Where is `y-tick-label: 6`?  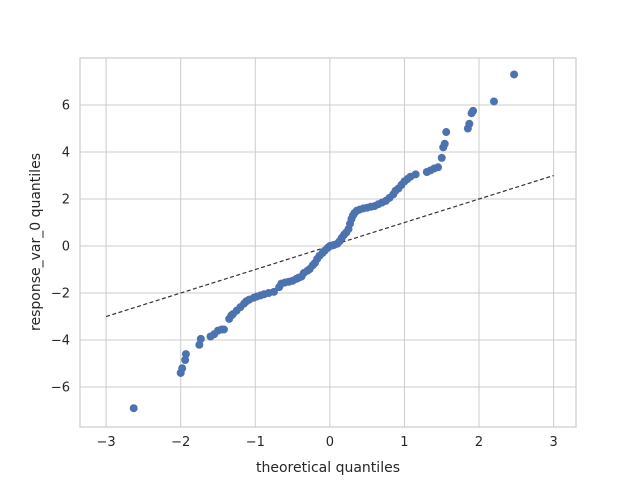
y-tick-label: 6 is located at coordinates (66, 106).